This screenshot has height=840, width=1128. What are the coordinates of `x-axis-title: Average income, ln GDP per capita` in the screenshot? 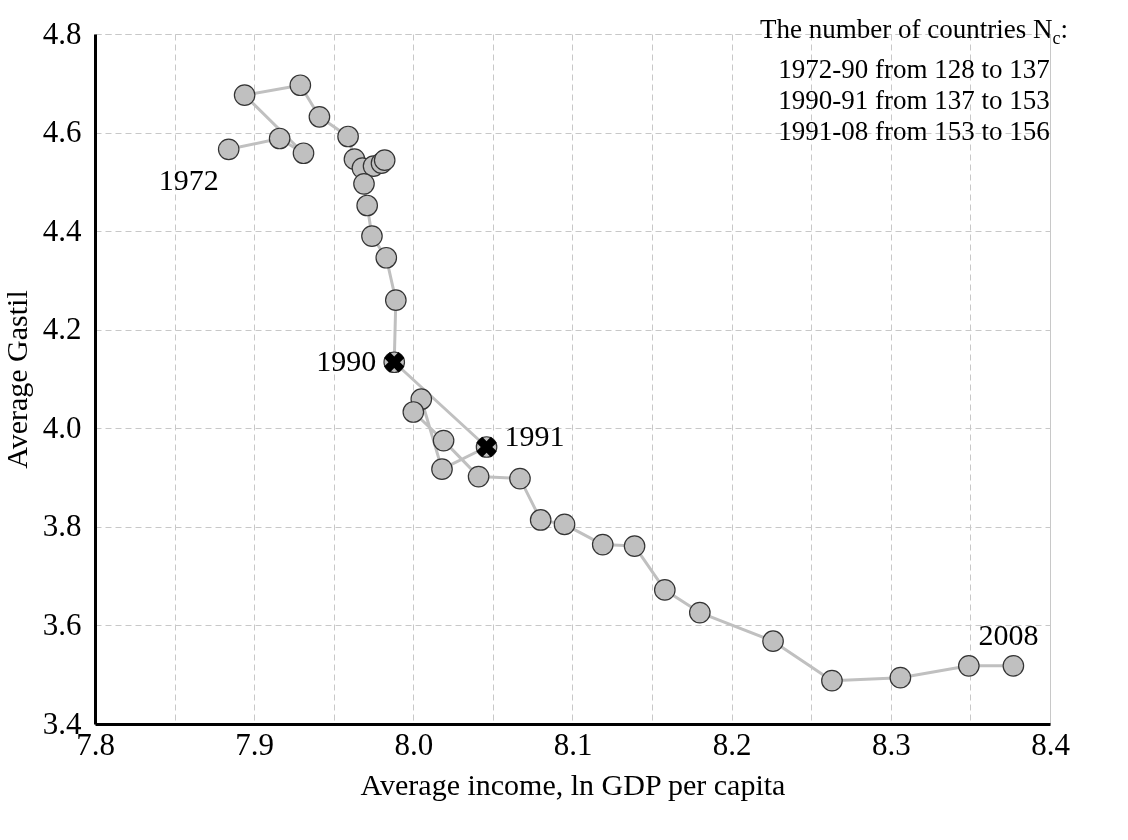 It's located at (573, 784).